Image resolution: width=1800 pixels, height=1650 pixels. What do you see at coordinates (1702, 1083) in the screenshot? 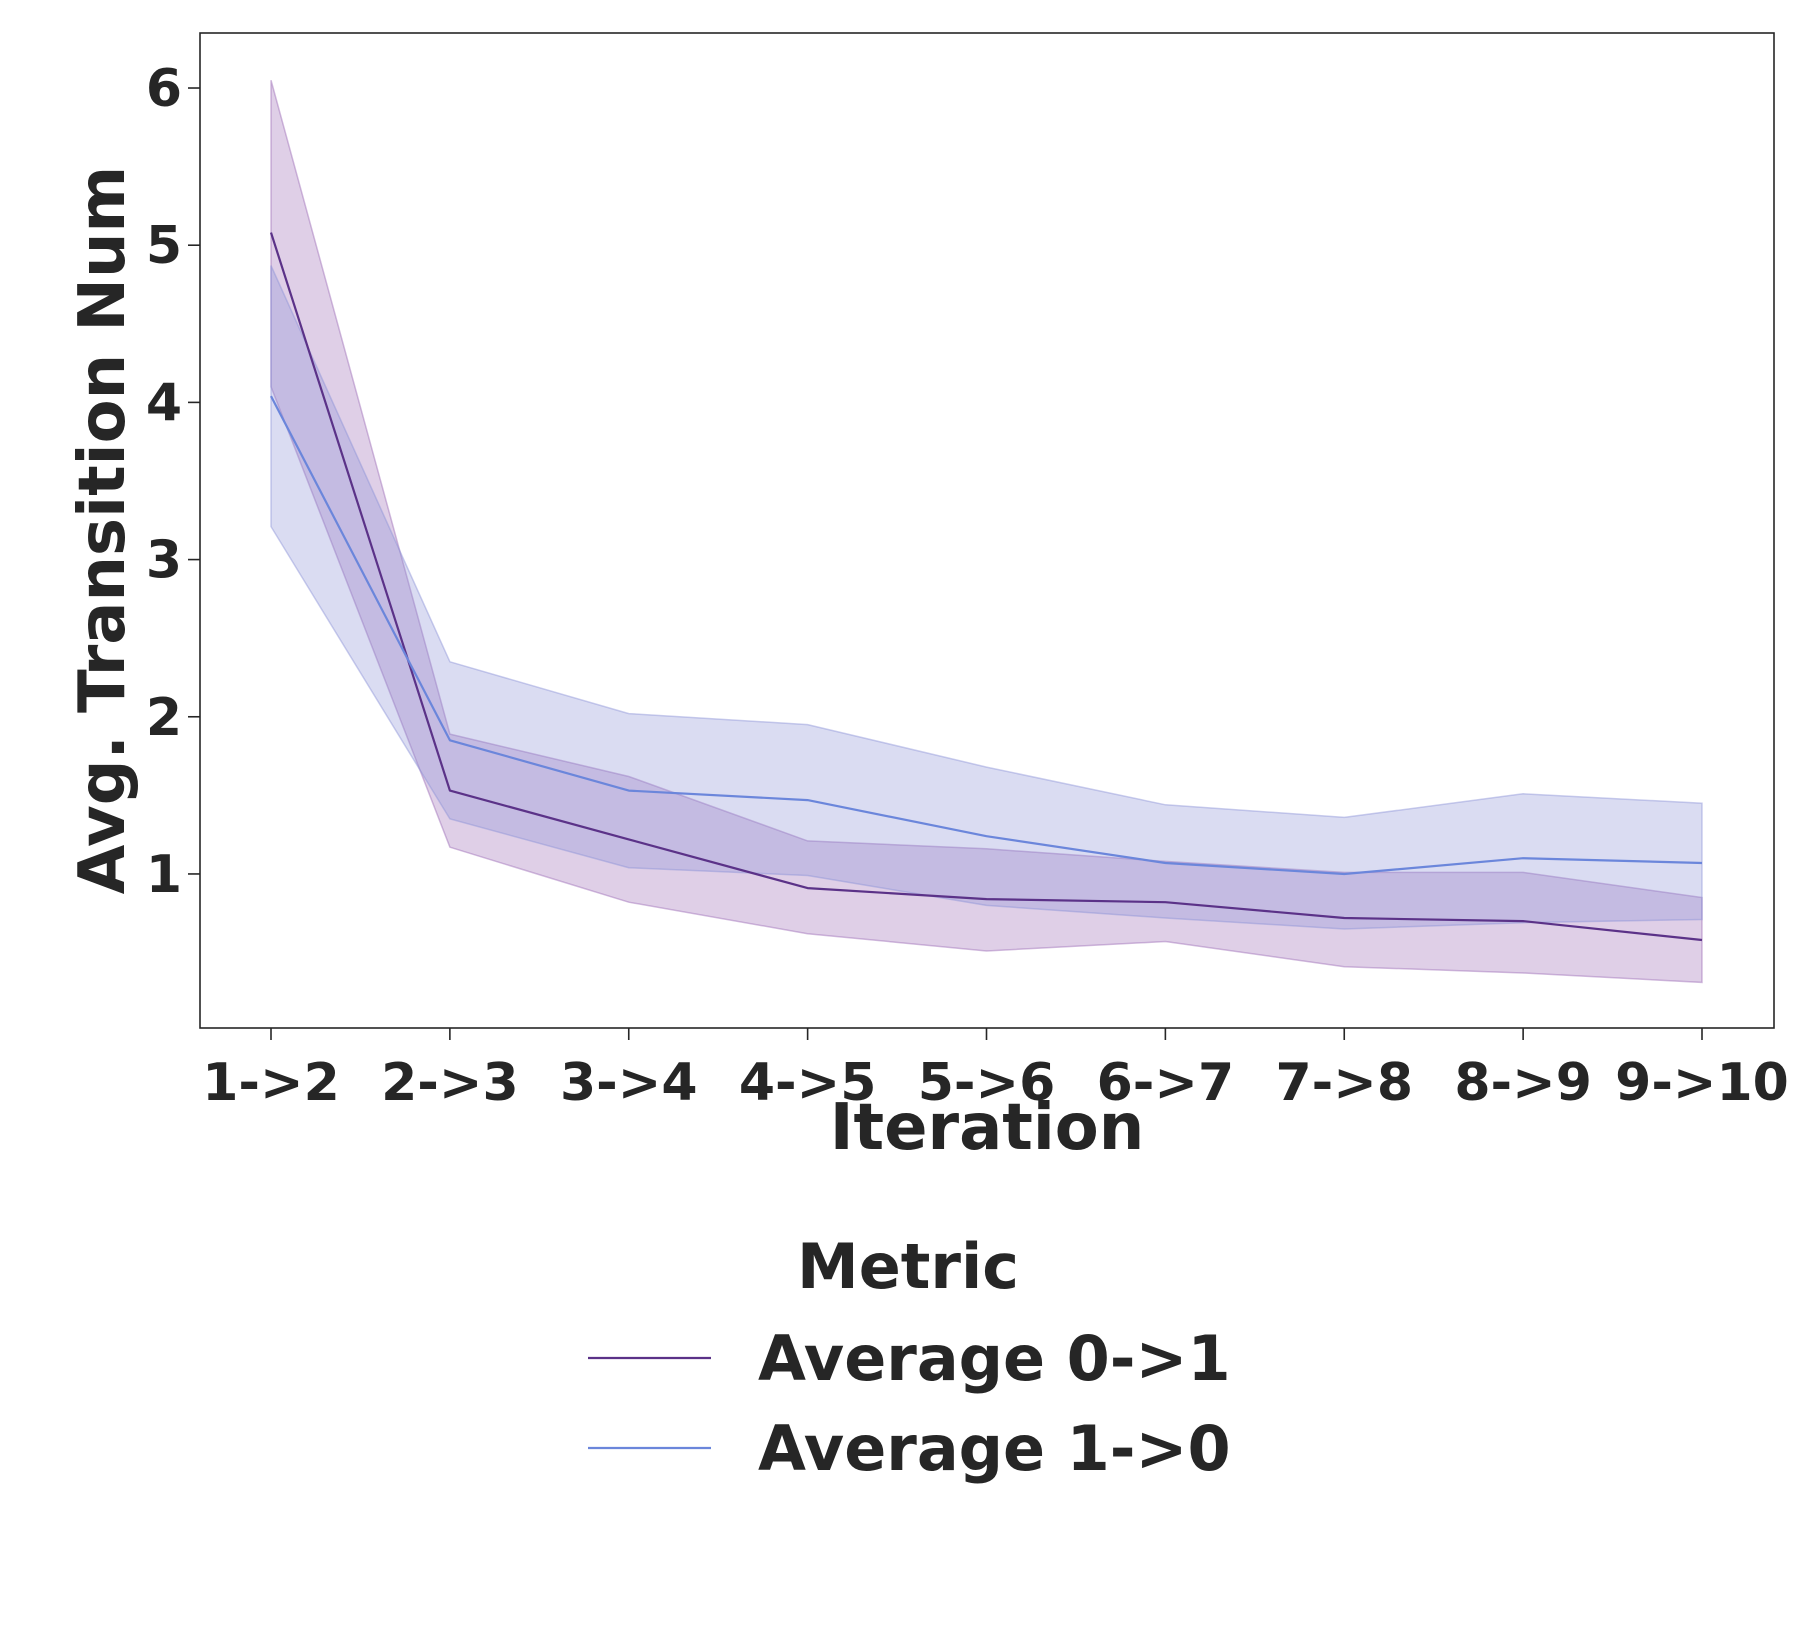
I see `x-tick-label: 9->10` at bounding box center [1702, 1083].